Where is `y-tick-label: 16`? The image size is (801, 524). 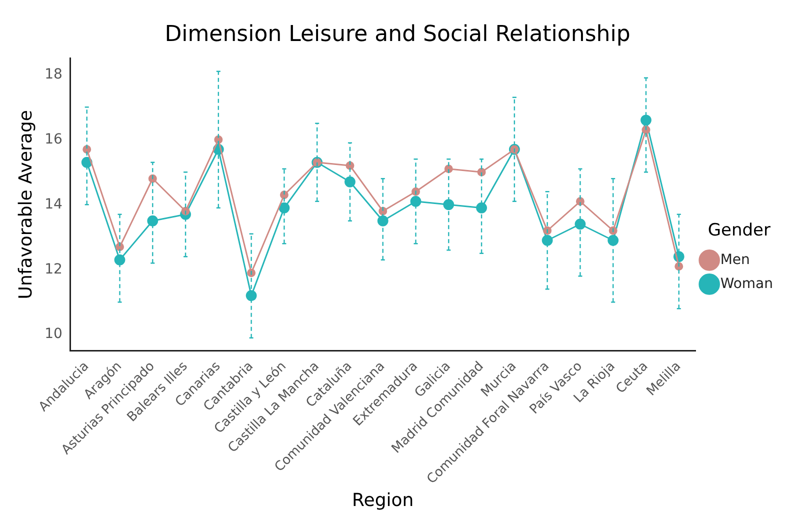
y-tick-label: 16 is located at coordinates (53, 139).